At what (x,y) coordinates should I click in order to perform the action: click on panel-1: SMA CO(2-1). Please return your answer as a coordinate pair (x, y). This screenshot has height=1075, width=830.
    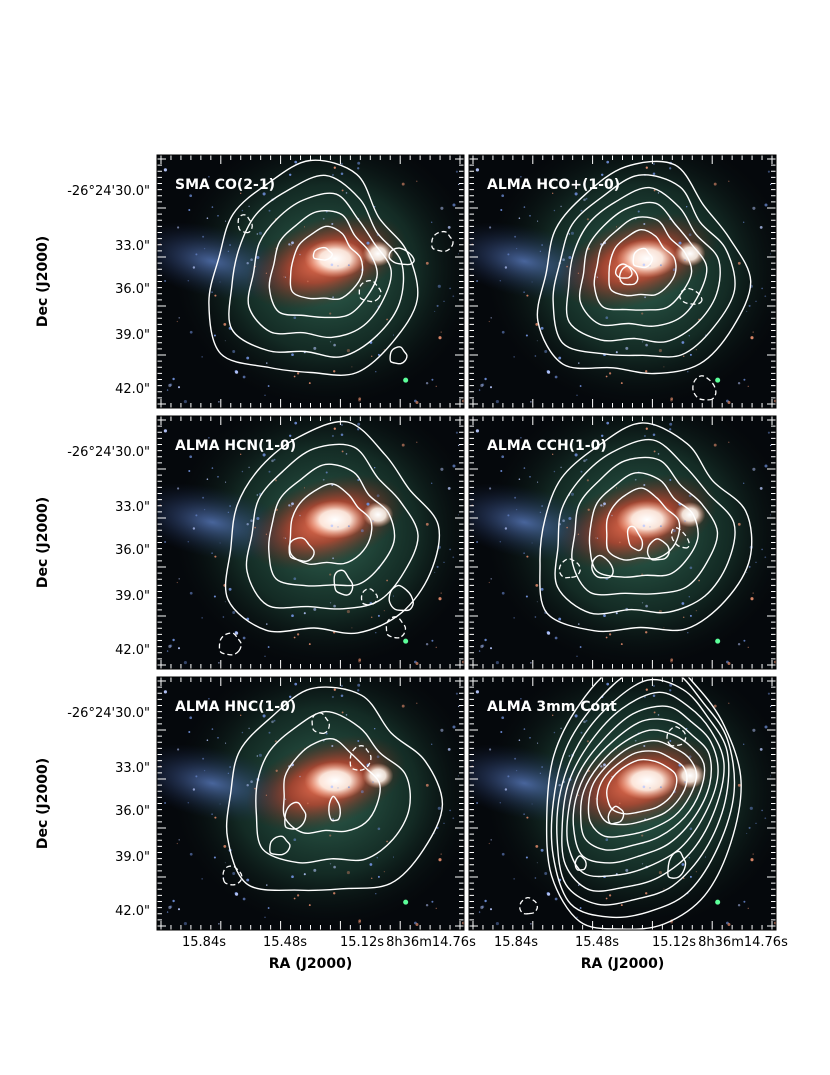
    Looking at the image, I should click on (310, 281).